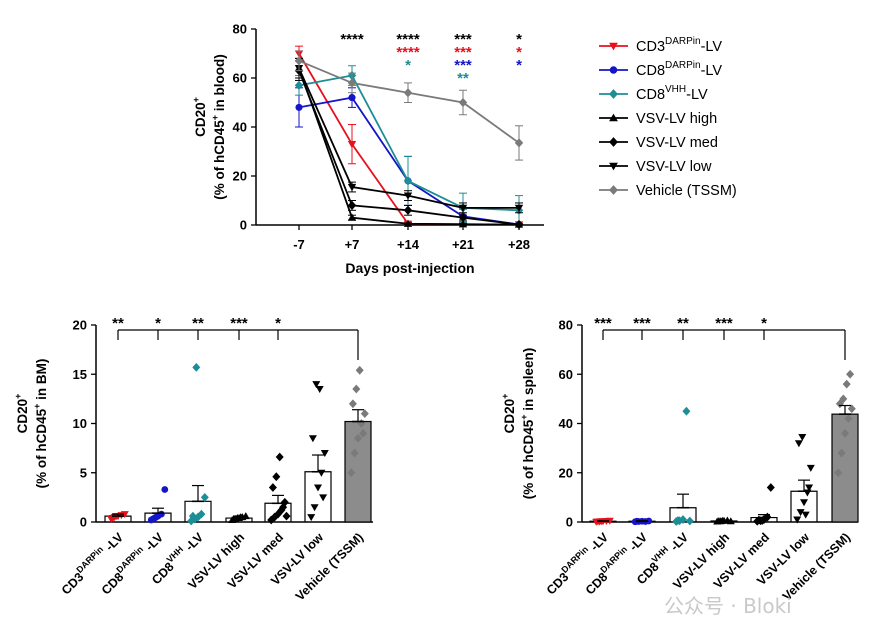  What do you see at coordinates (89, 559) in the screenshot?
I see `bm-category-sup: DARPin` at bounding box center [89, 559].